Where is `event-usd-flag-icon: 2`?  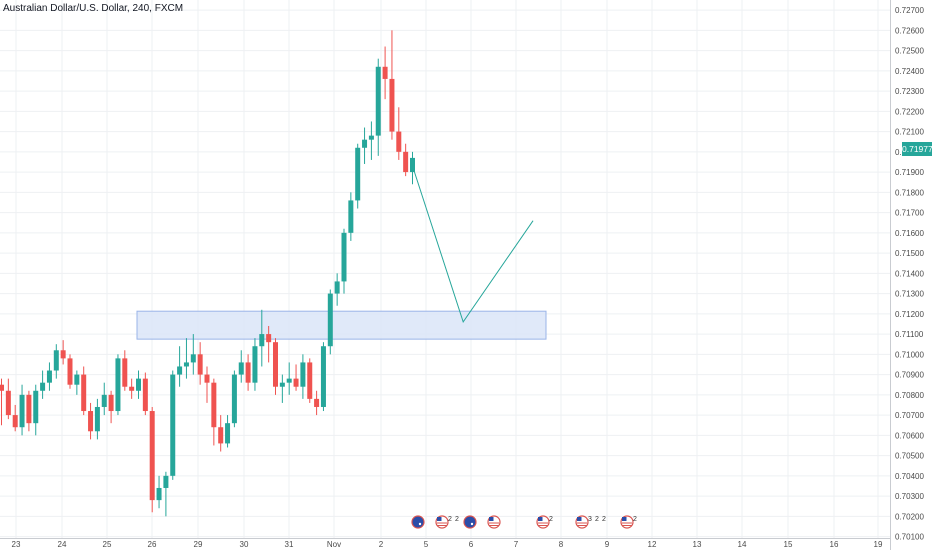 event-usd-flag-icon: 2 is located at coordinates (544, 522).